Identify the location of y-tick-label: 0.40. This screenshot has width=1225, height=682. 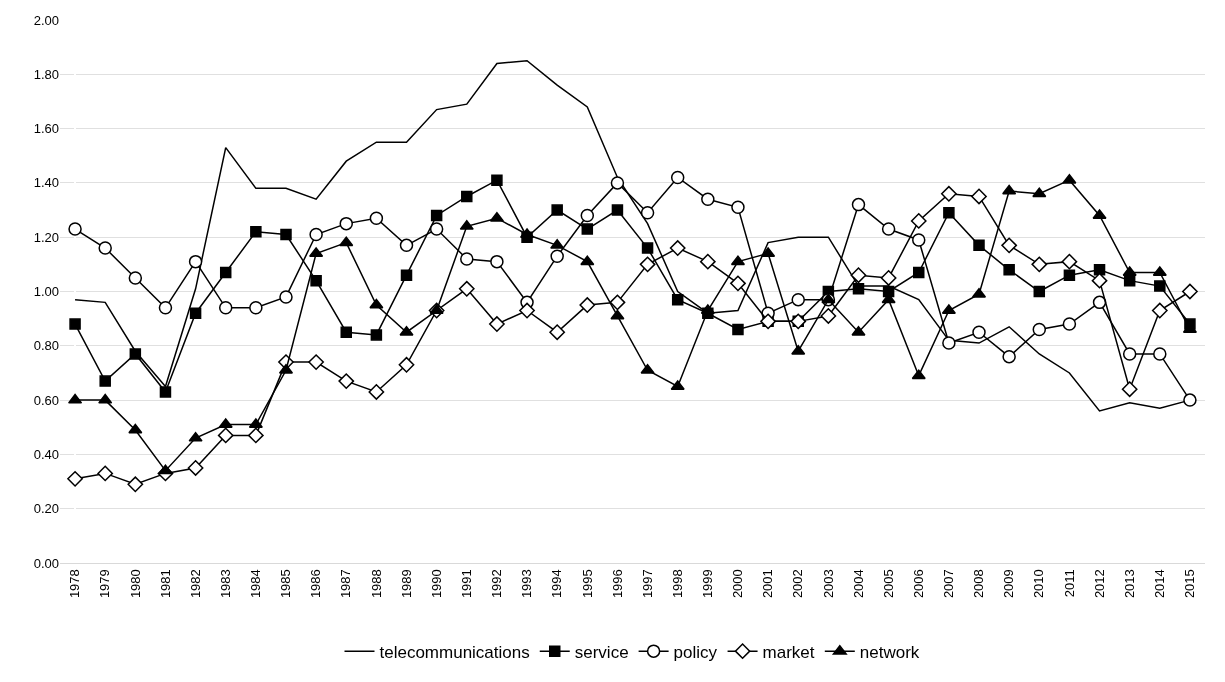
(46, 454).